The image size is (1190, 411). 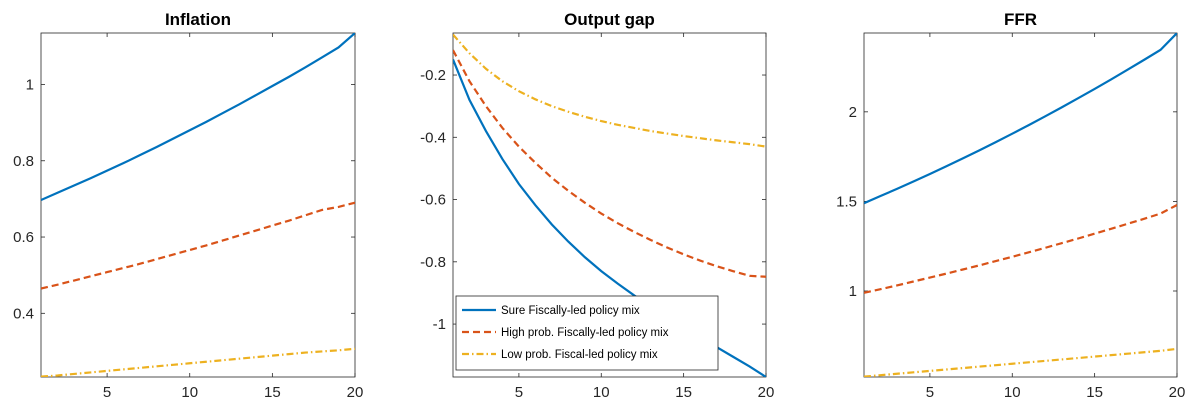 What do you see at coordinates (23, 313) in the screenshot?
I see `y-tick-label: 0.4` at bounding box center [23, 313].